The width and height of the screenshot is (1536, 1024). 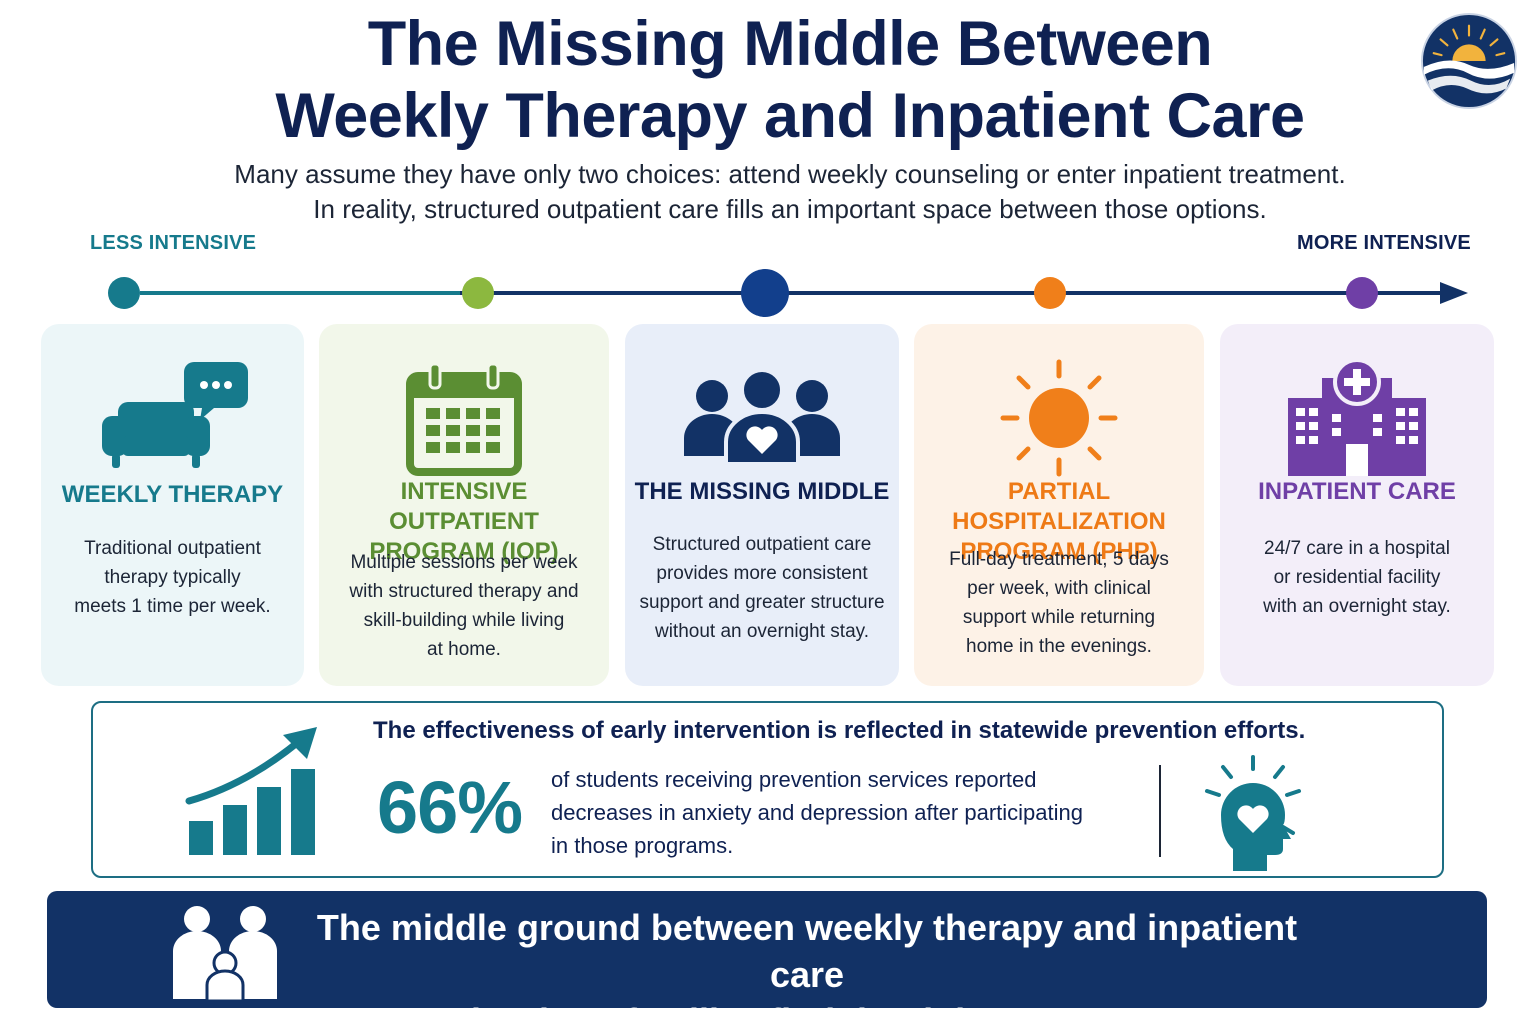 I want to click on card-heading: PARTIAL HOSPITALIZATION PROGRAM (PHP), so click(x=1059, y=521).